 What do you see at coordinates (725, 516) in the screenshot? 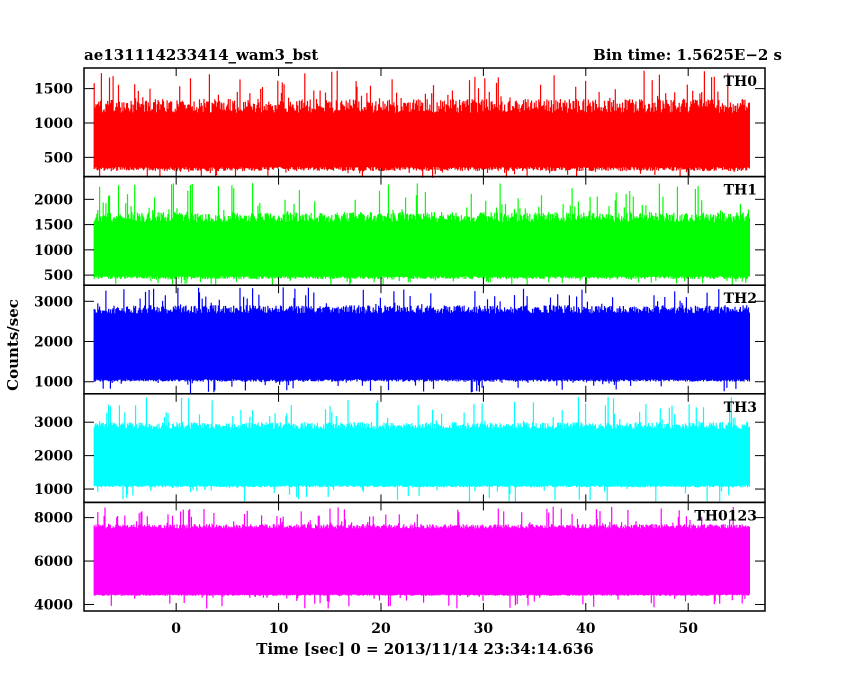
I see `panel-label: TH0123` at bounding box center [725, 516].